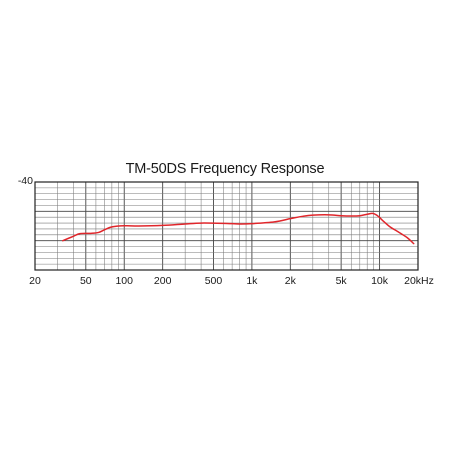 The image size is (450, 455). Describe the element at coordinates (291, 281) in the screenshot. I see `x-tick-label: 2k` at that location.